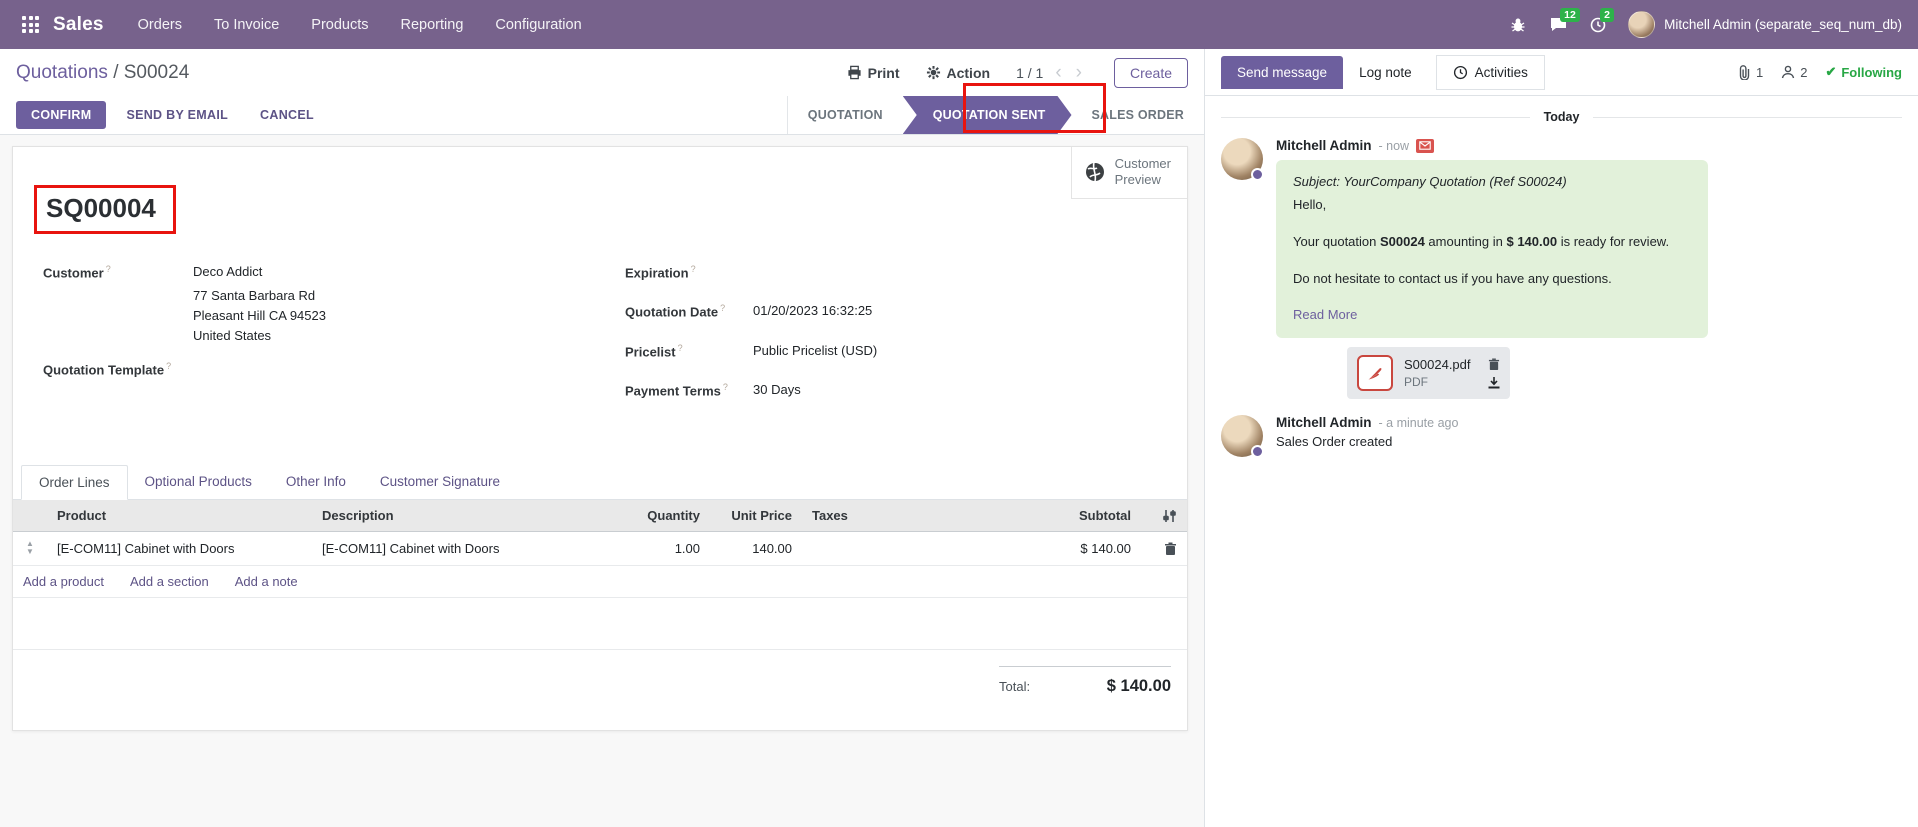 The height and width of the screenshot is (827, 1918). What do you see at coordinates (1437, 365) in the screenshot?
I see `attachment-name: S00024.pdf` at bounding box center [1437, 365].